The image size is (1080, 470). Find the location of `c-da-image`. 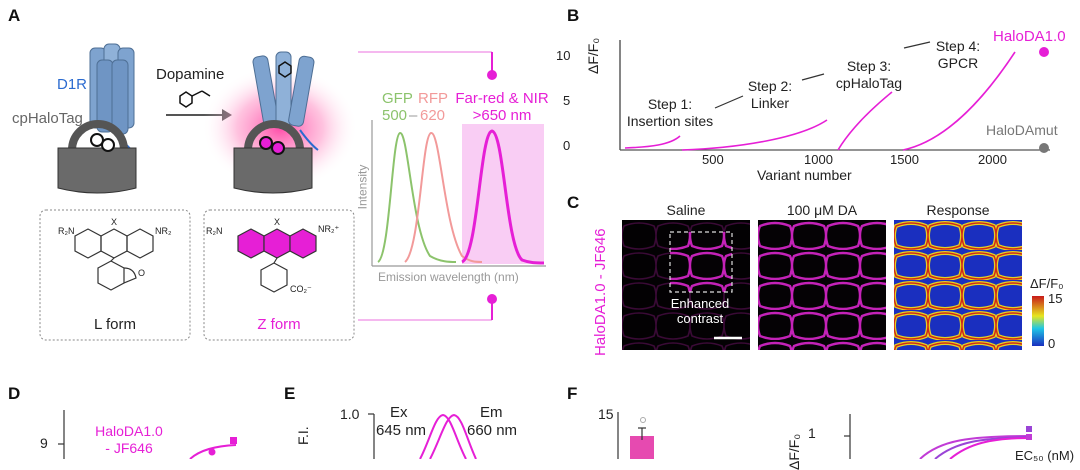

c-da-image is located at coordinates (822, 285).